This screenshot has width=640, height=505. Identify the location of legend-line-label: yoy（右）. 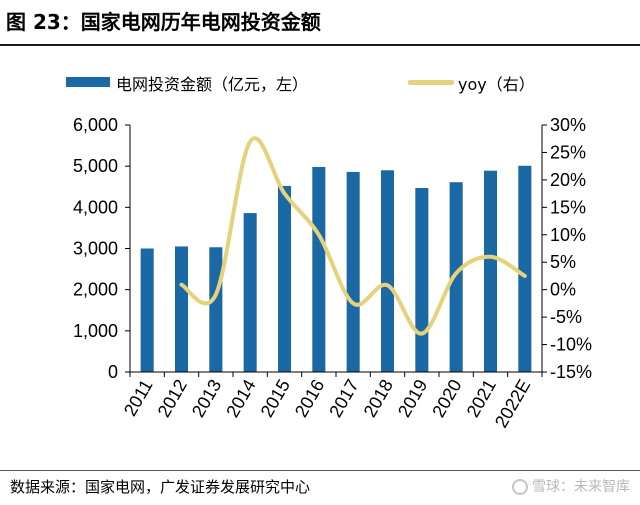
(496, 84).